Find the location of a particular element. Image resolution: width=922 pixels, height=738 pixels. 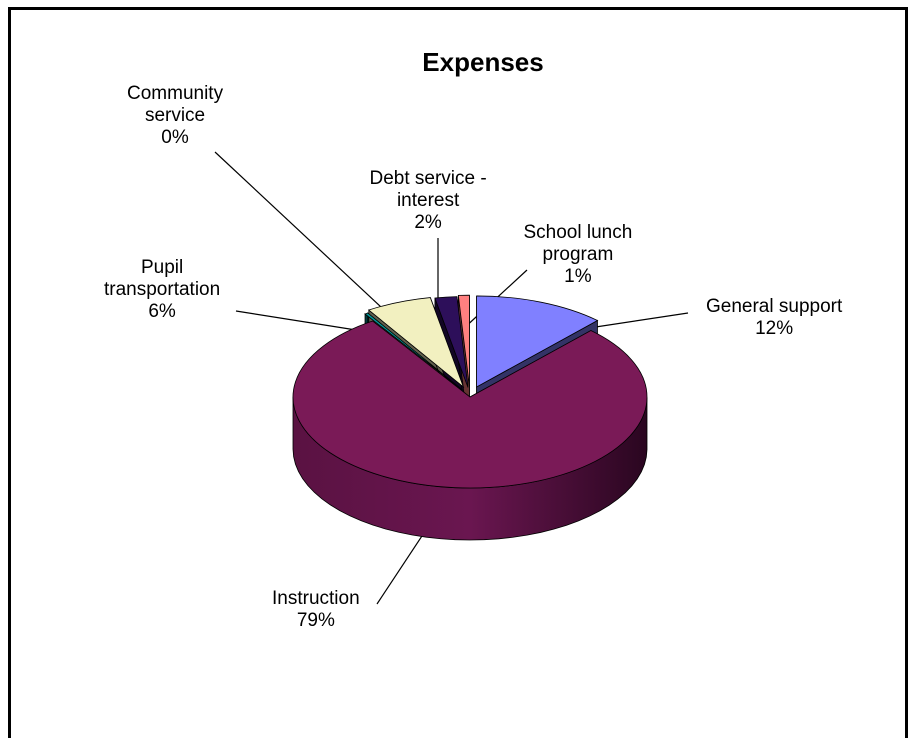

slice-instruction is located at coordinates (470, 404).